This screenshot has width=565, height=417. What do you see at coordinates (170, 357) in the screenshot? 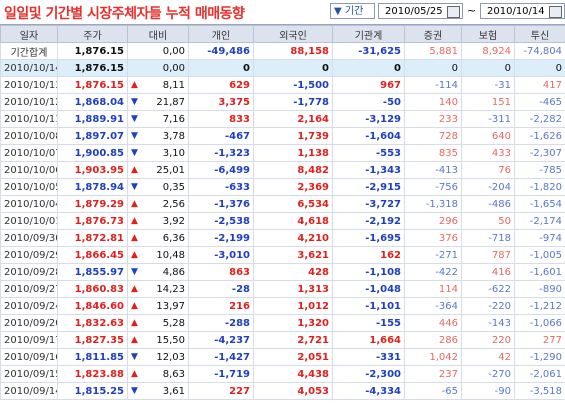
I see `change-value: 12,03` at bounding box center [170, 357].